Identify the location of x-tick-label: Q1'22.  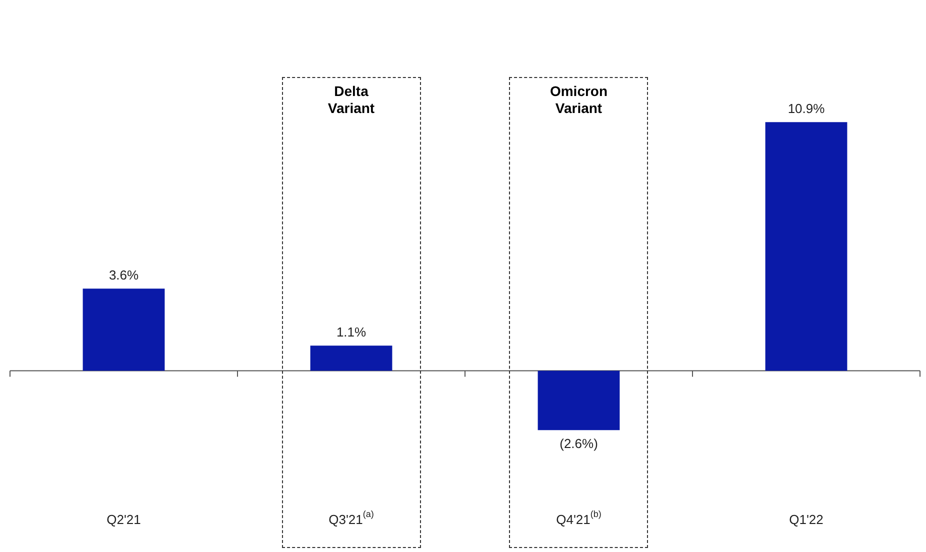
(806, 519).